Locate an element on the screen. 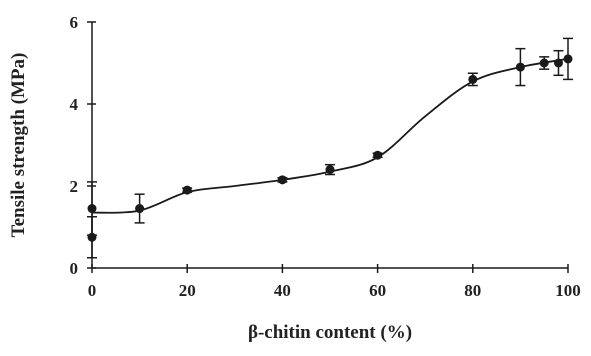 Image resolution: width=591 pixels, height=356 pixels. y-tick-label: 6 is located at coordinates (74, 22).